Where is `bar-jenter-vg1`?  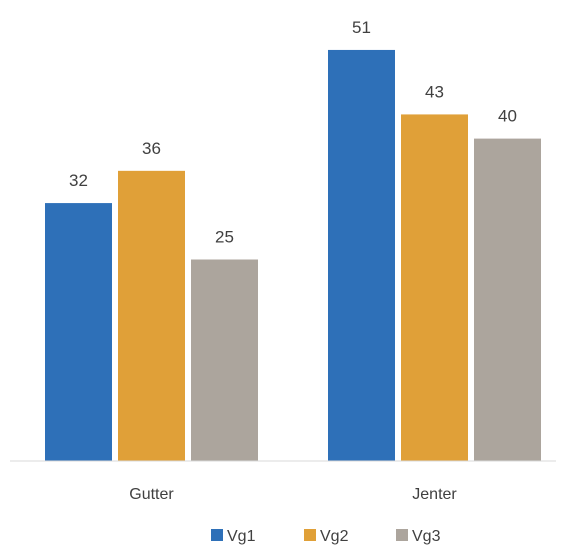 bar-jenter-vg1 is located at coordinates (361, 255).